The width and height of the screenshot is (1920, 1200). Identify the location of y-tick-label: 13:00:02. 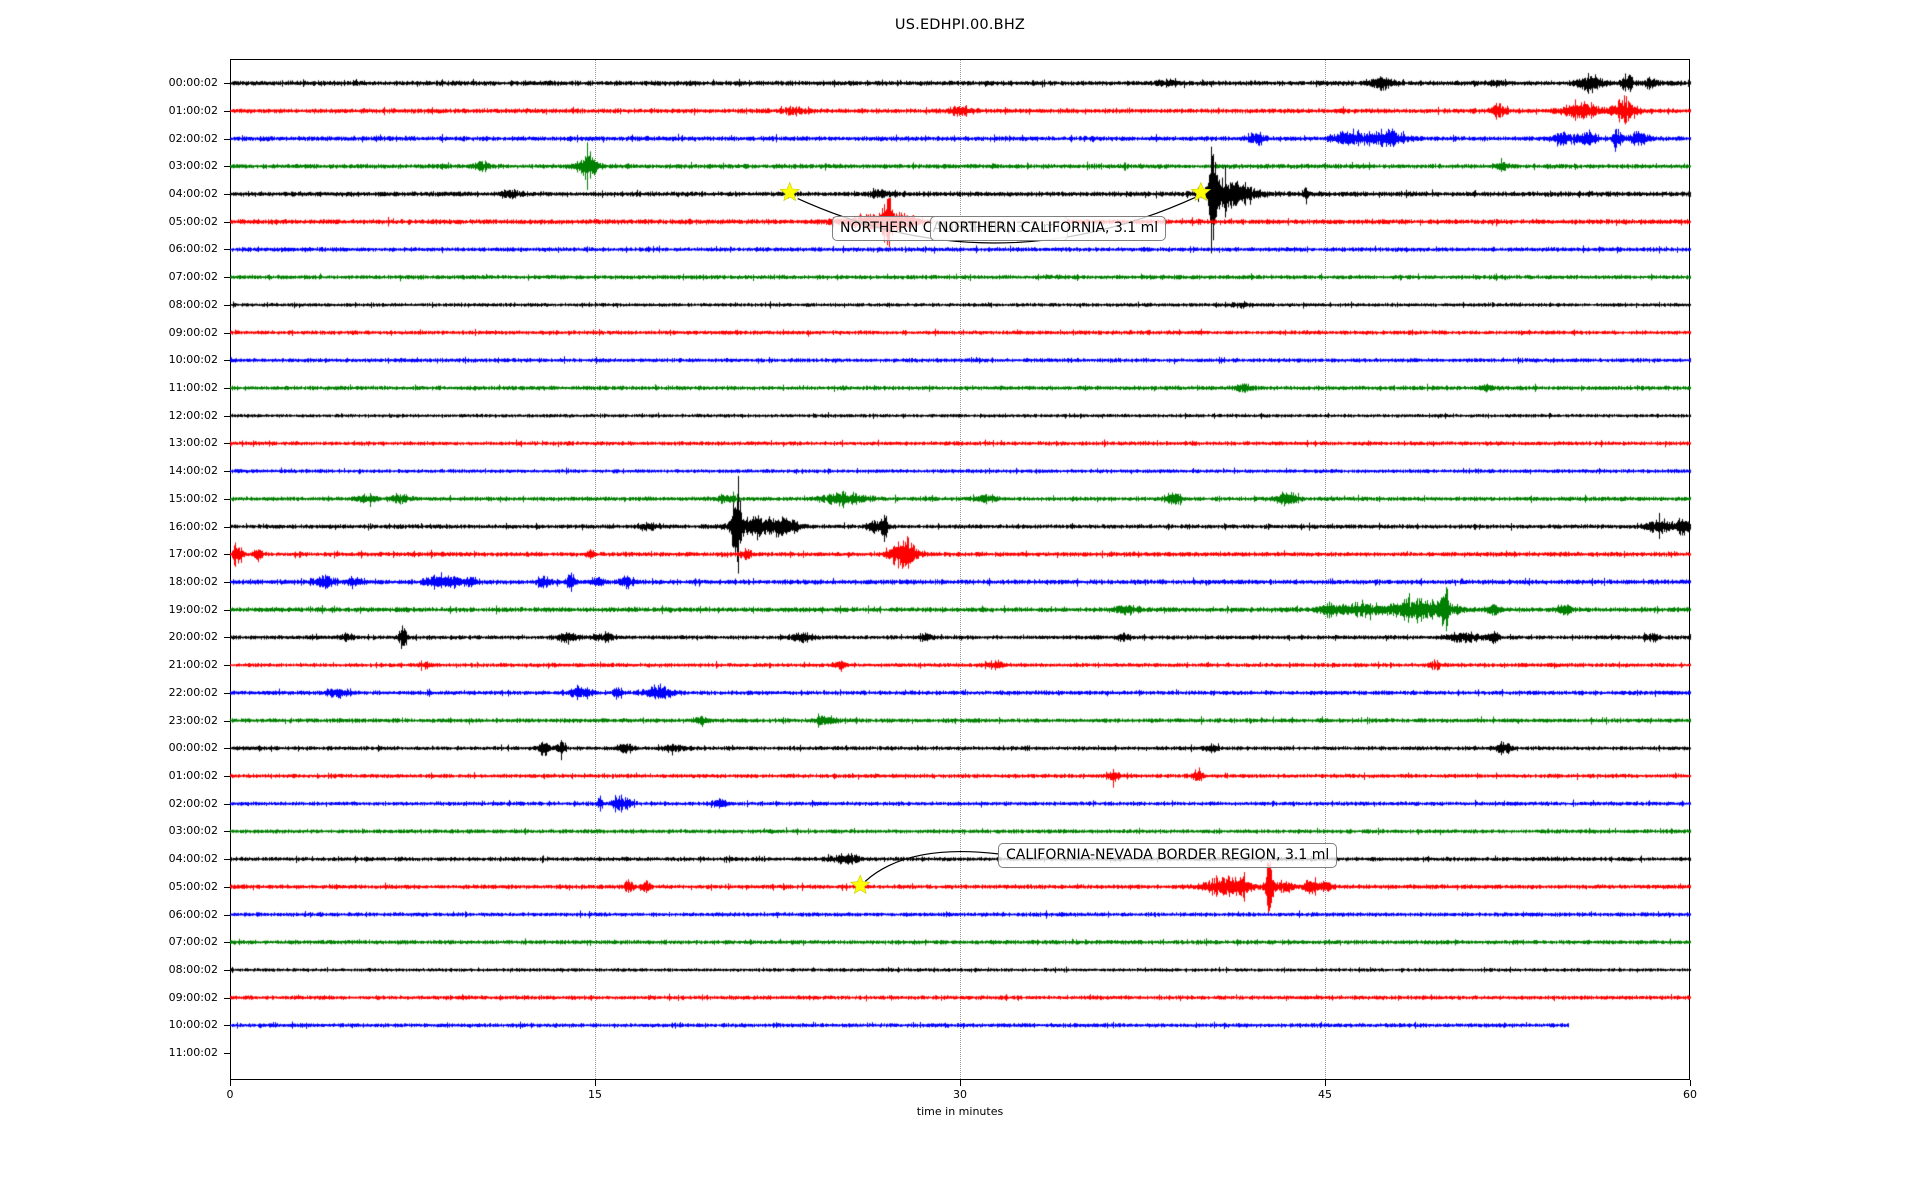
(193, 443).